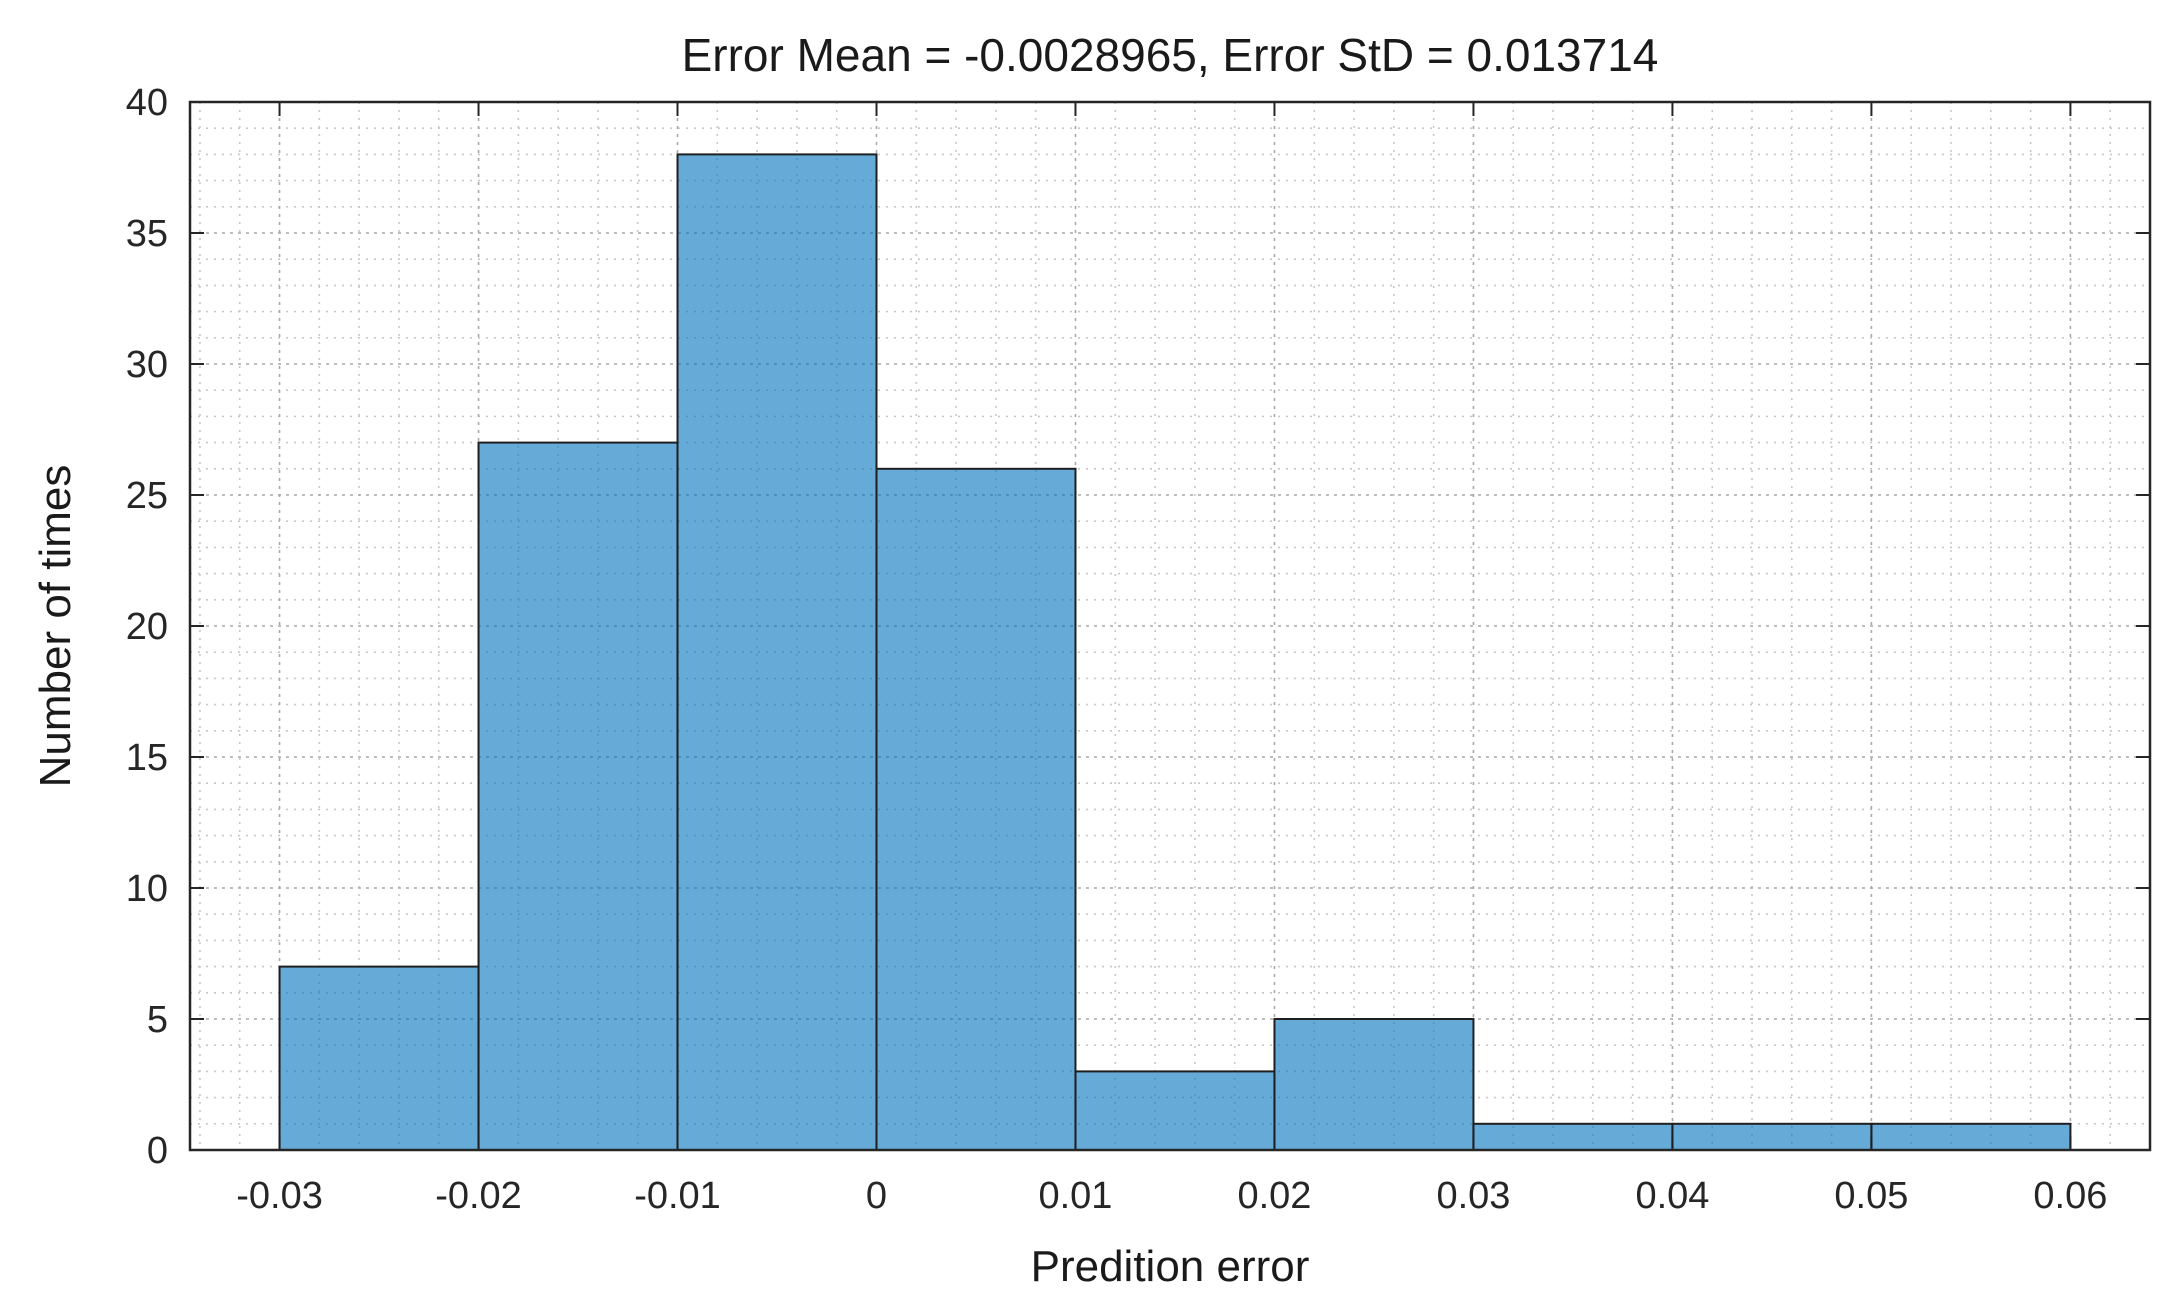 The width and height of the screenshot is (2179, 1310). What do you see at coordinates (147, 234) in the screenshot?
I see `y-tick-label: 35` at bounding box center [147, 234].